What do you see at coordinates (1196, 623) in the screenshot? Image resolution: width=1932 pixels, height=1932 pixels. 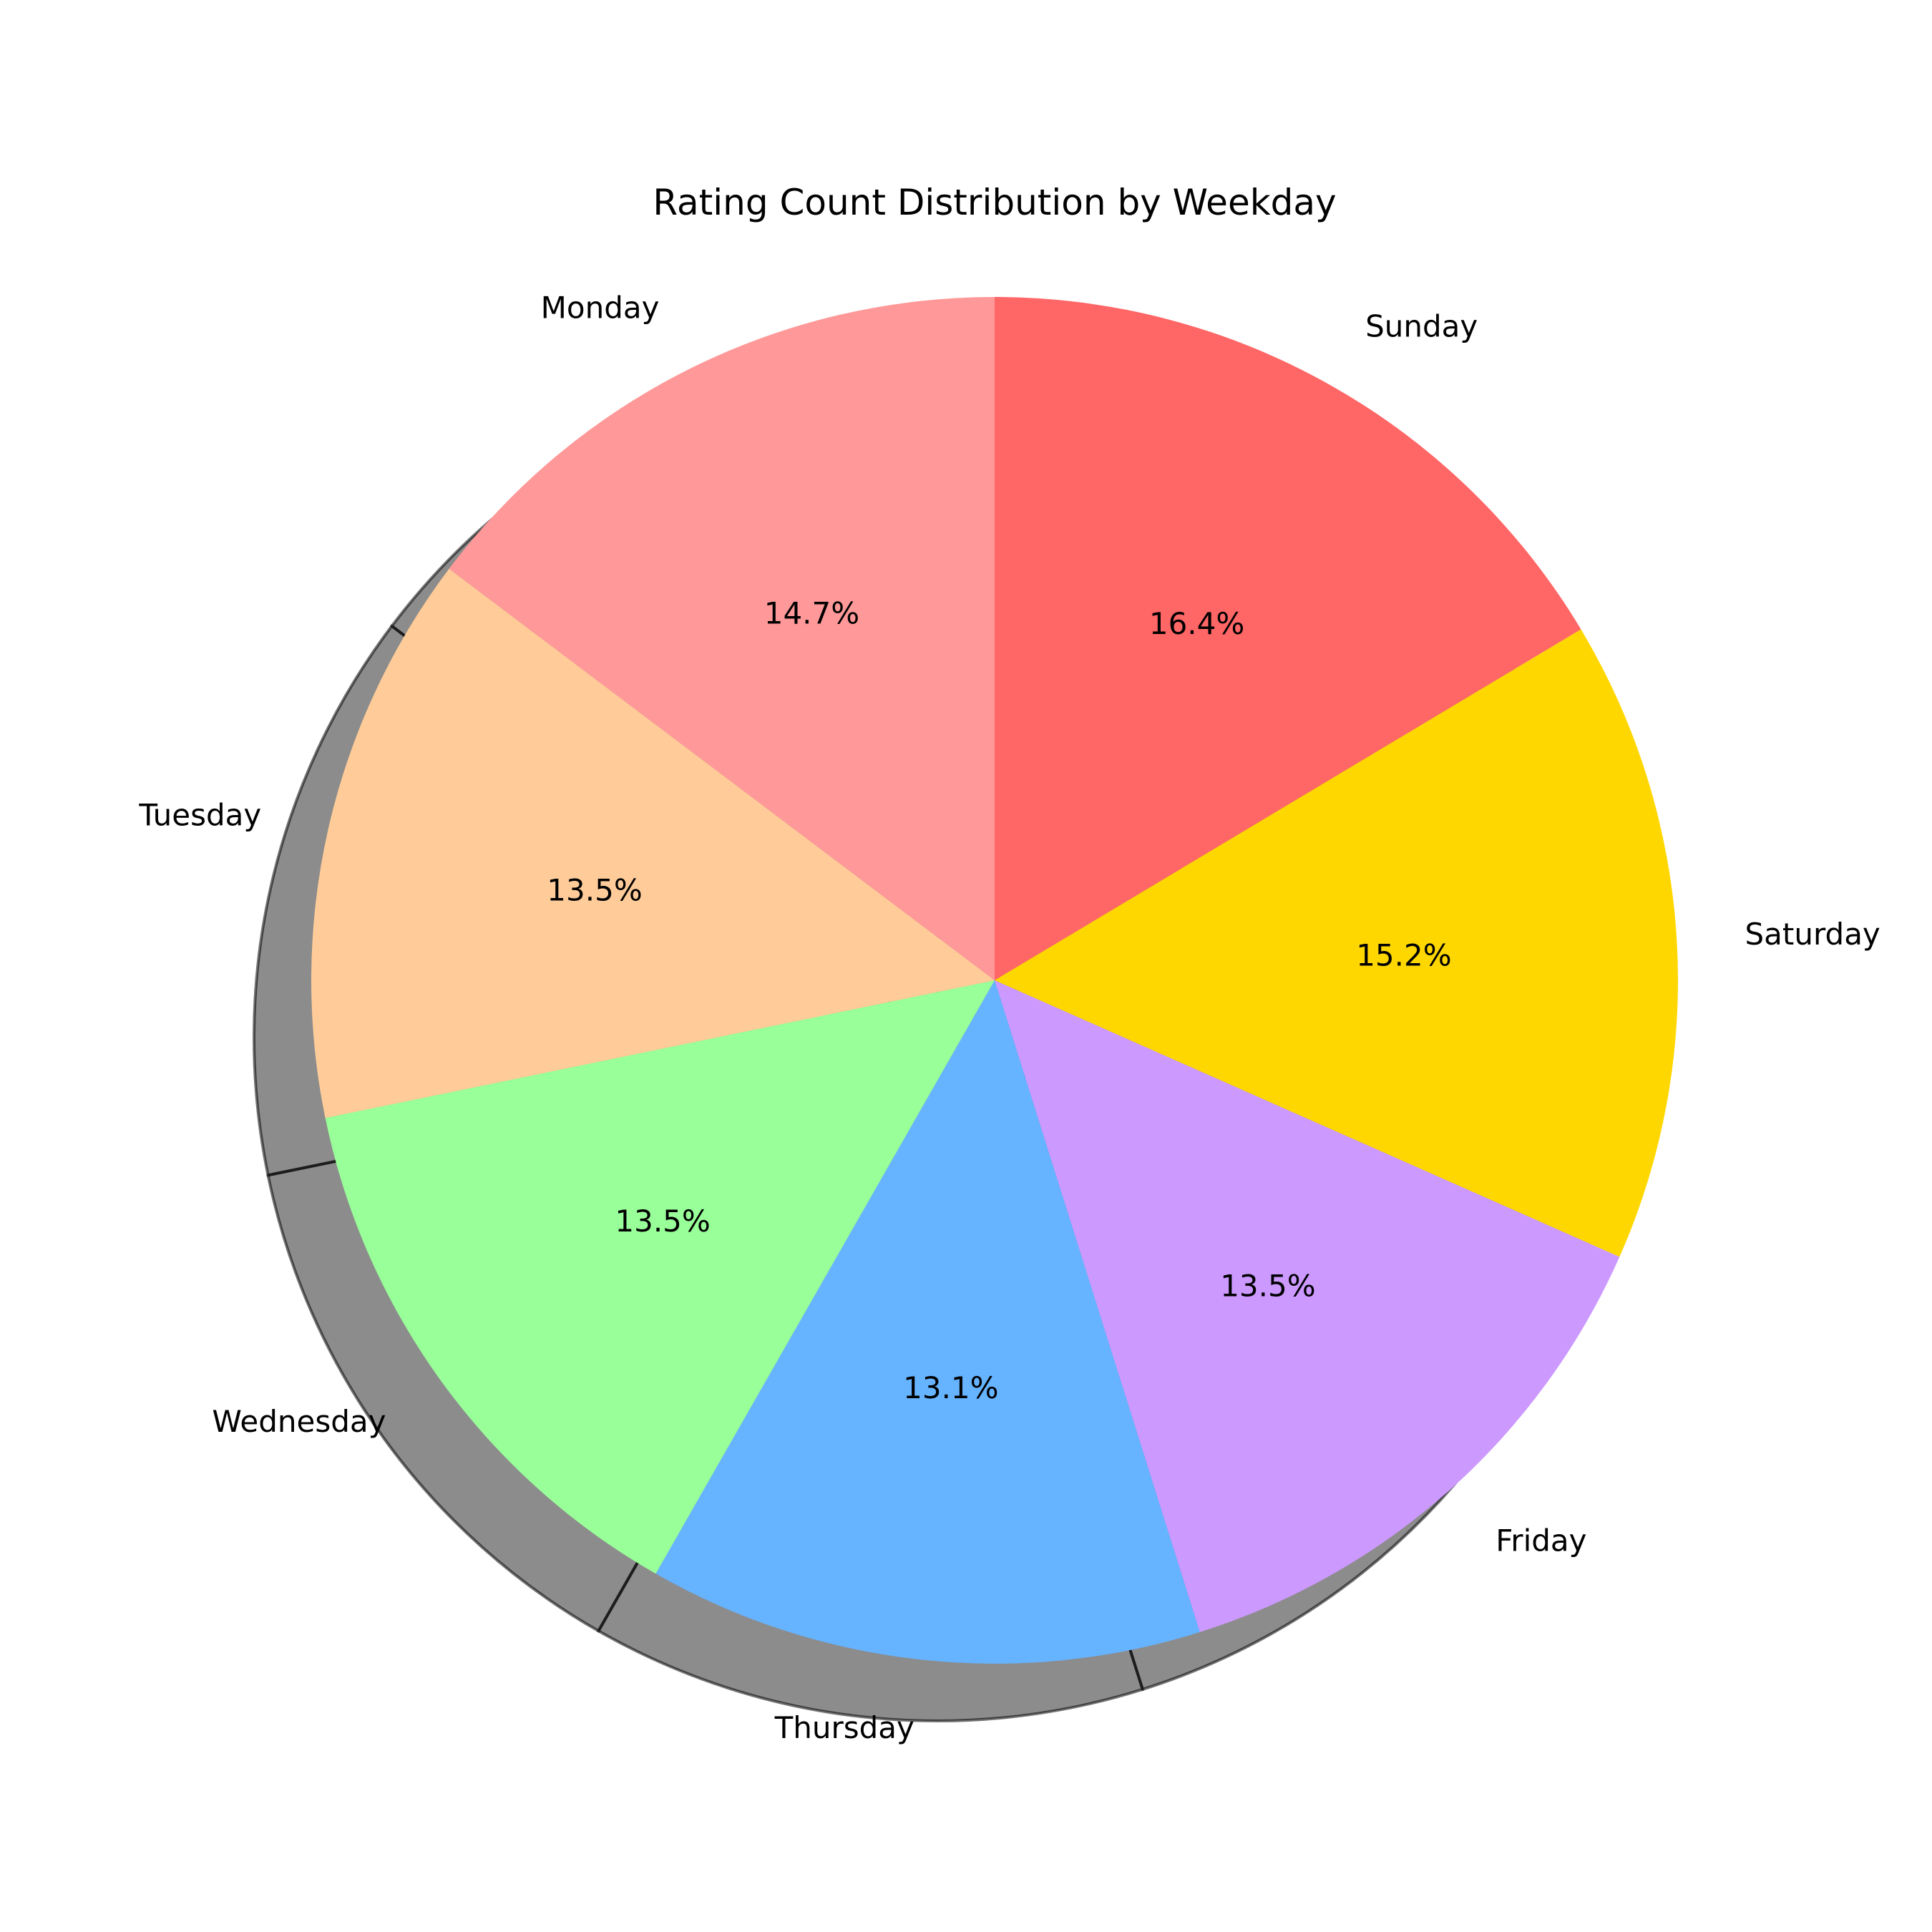 I see `pct-label-sunday: 16.4%` at bounding box center [1196, 623].